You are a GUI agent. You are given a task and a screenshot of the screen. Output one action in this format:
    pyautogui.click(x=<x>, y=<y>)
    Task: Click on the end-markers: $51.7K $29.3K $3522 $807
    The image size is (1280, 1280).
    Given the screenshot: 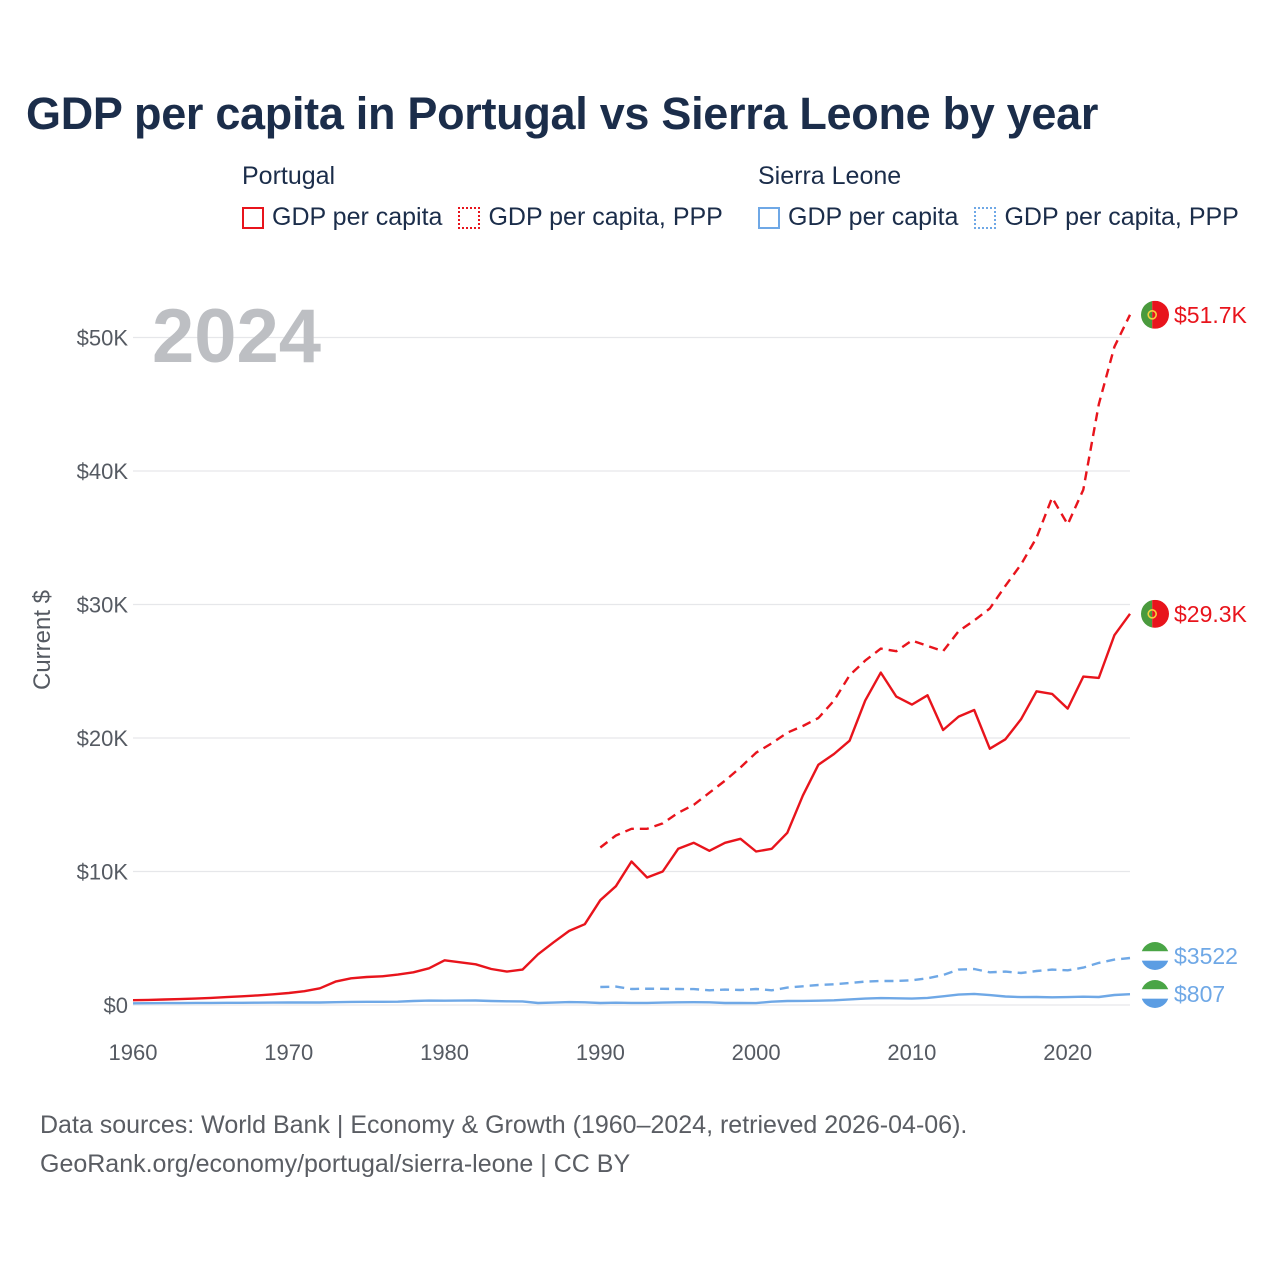 What is the action you would take?
    pyautogui.click(x=1194, y=654)
    